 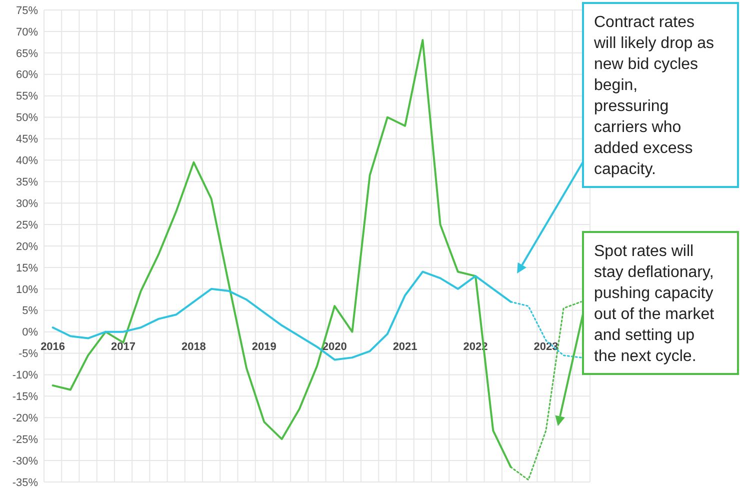 I want to click on y-tick-label: 30%, so click(x=27, y=204).